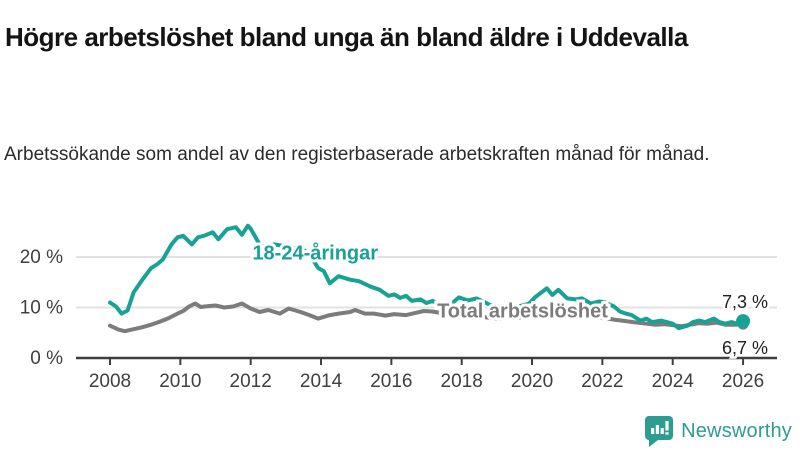 The width and height of the screenshot is (800, 450). What do you see at coordinates (41, 257) in the screenshot?
I see `y-tick-label: 20 %` at bounding box center [41, 257].